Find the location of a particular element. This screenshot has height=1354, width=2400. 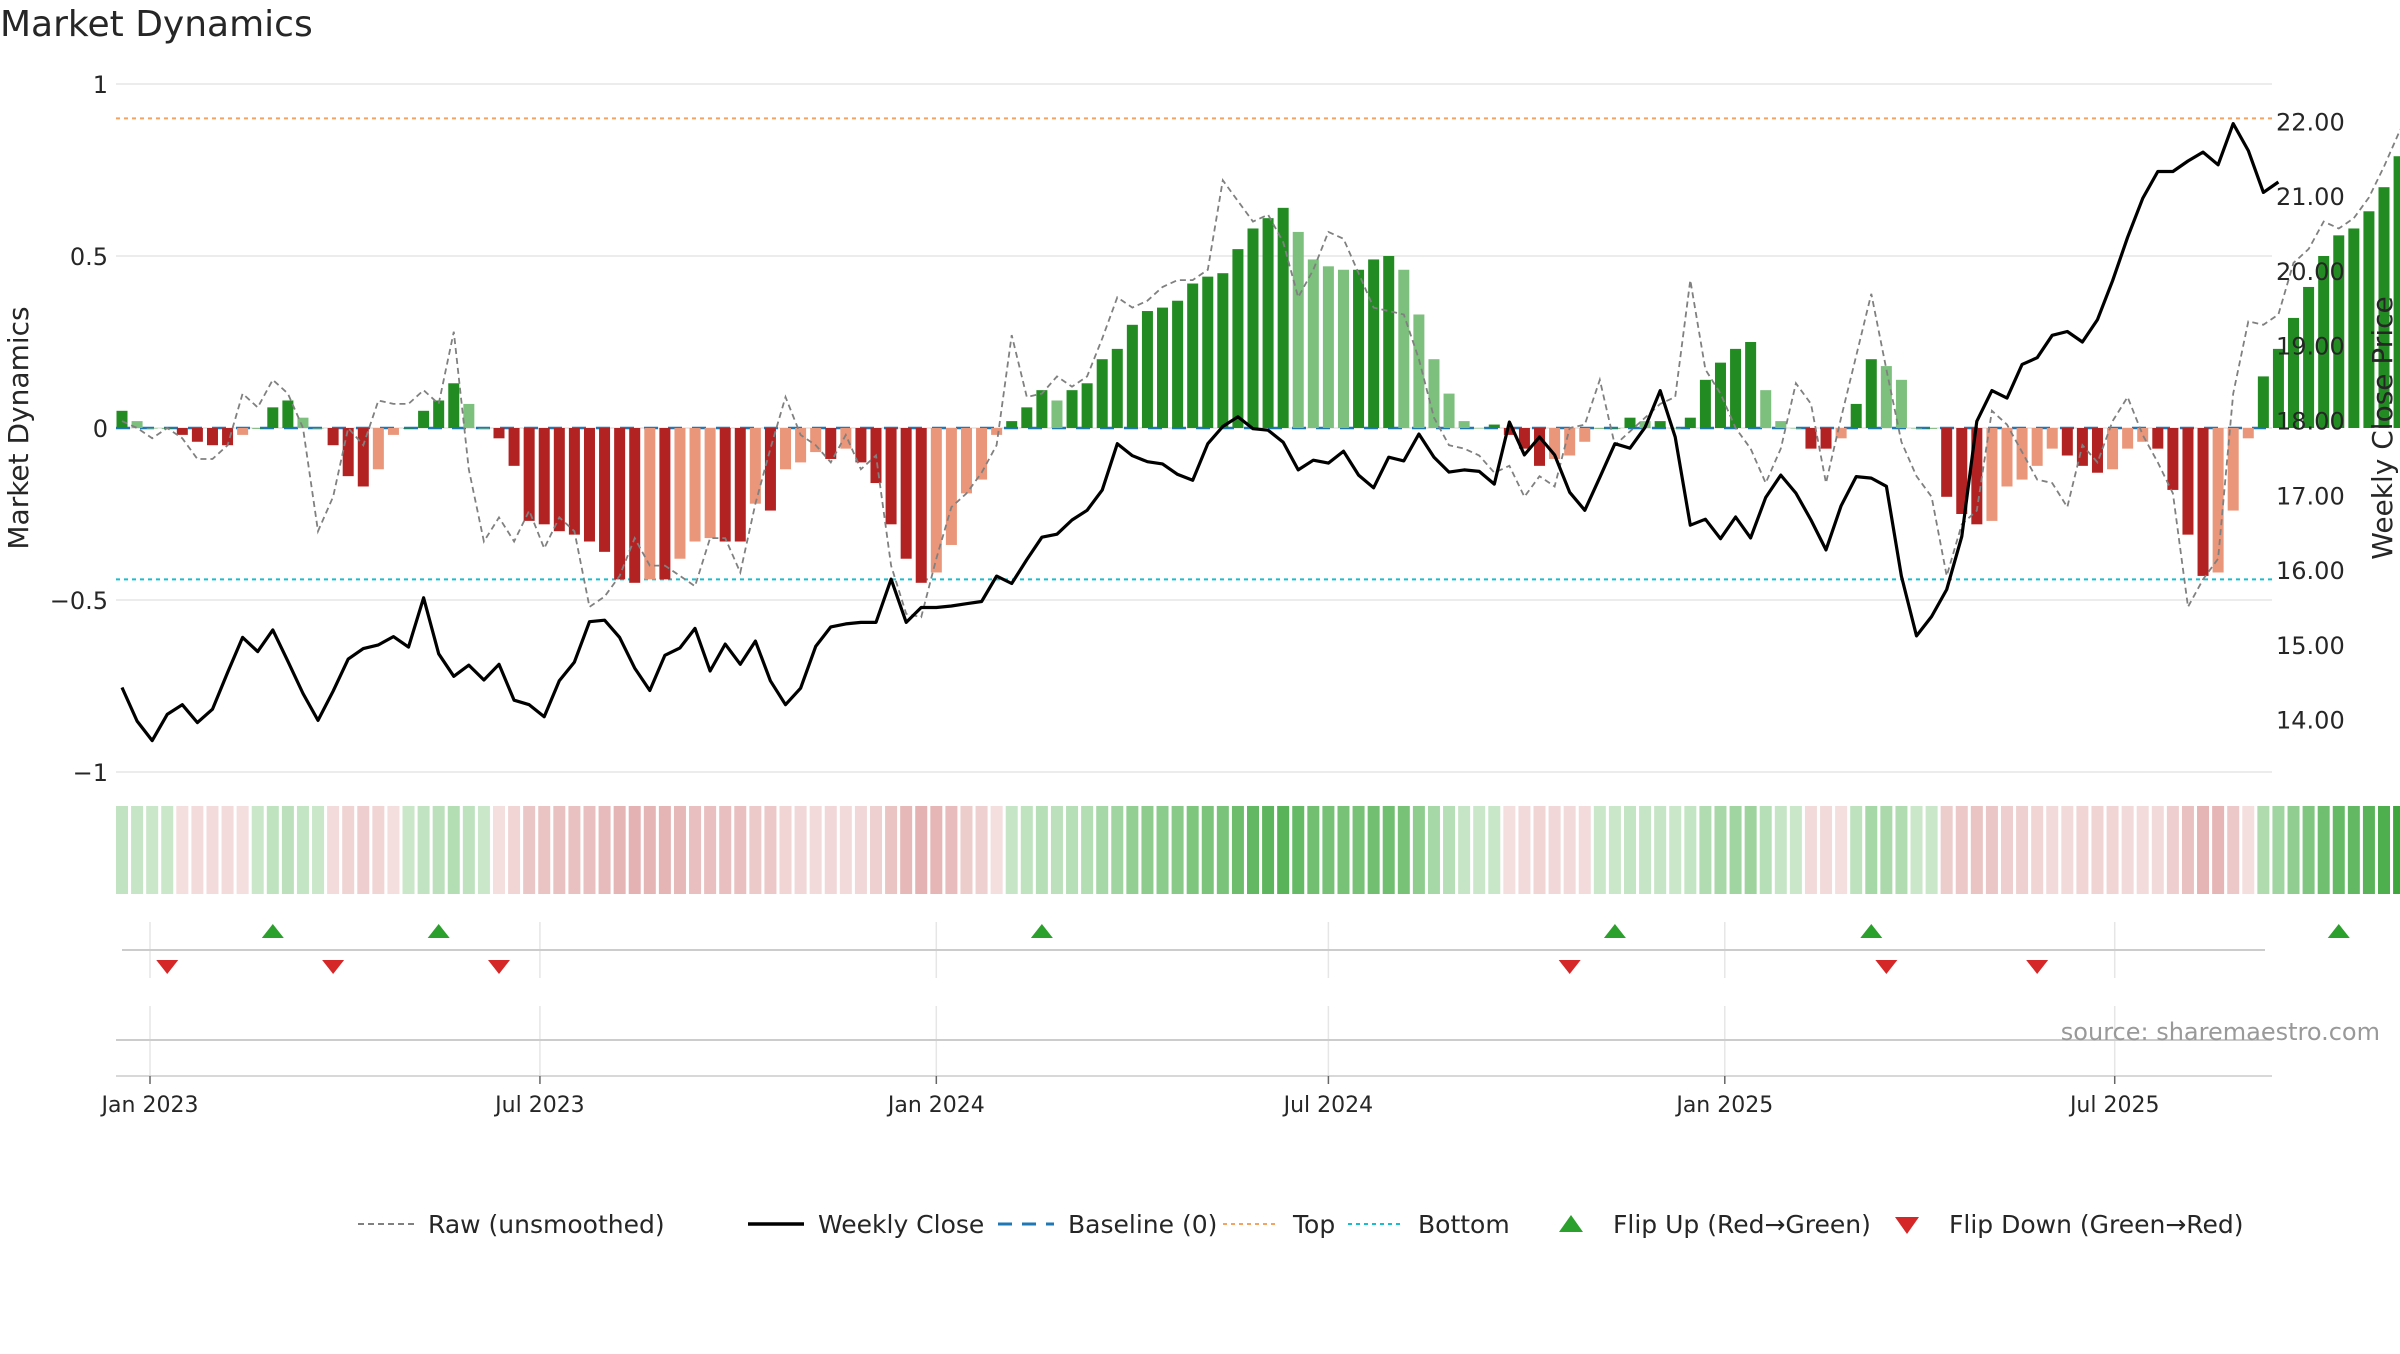

x-tick-label: Jan 2025 is located at coordinates (1723, 1105).